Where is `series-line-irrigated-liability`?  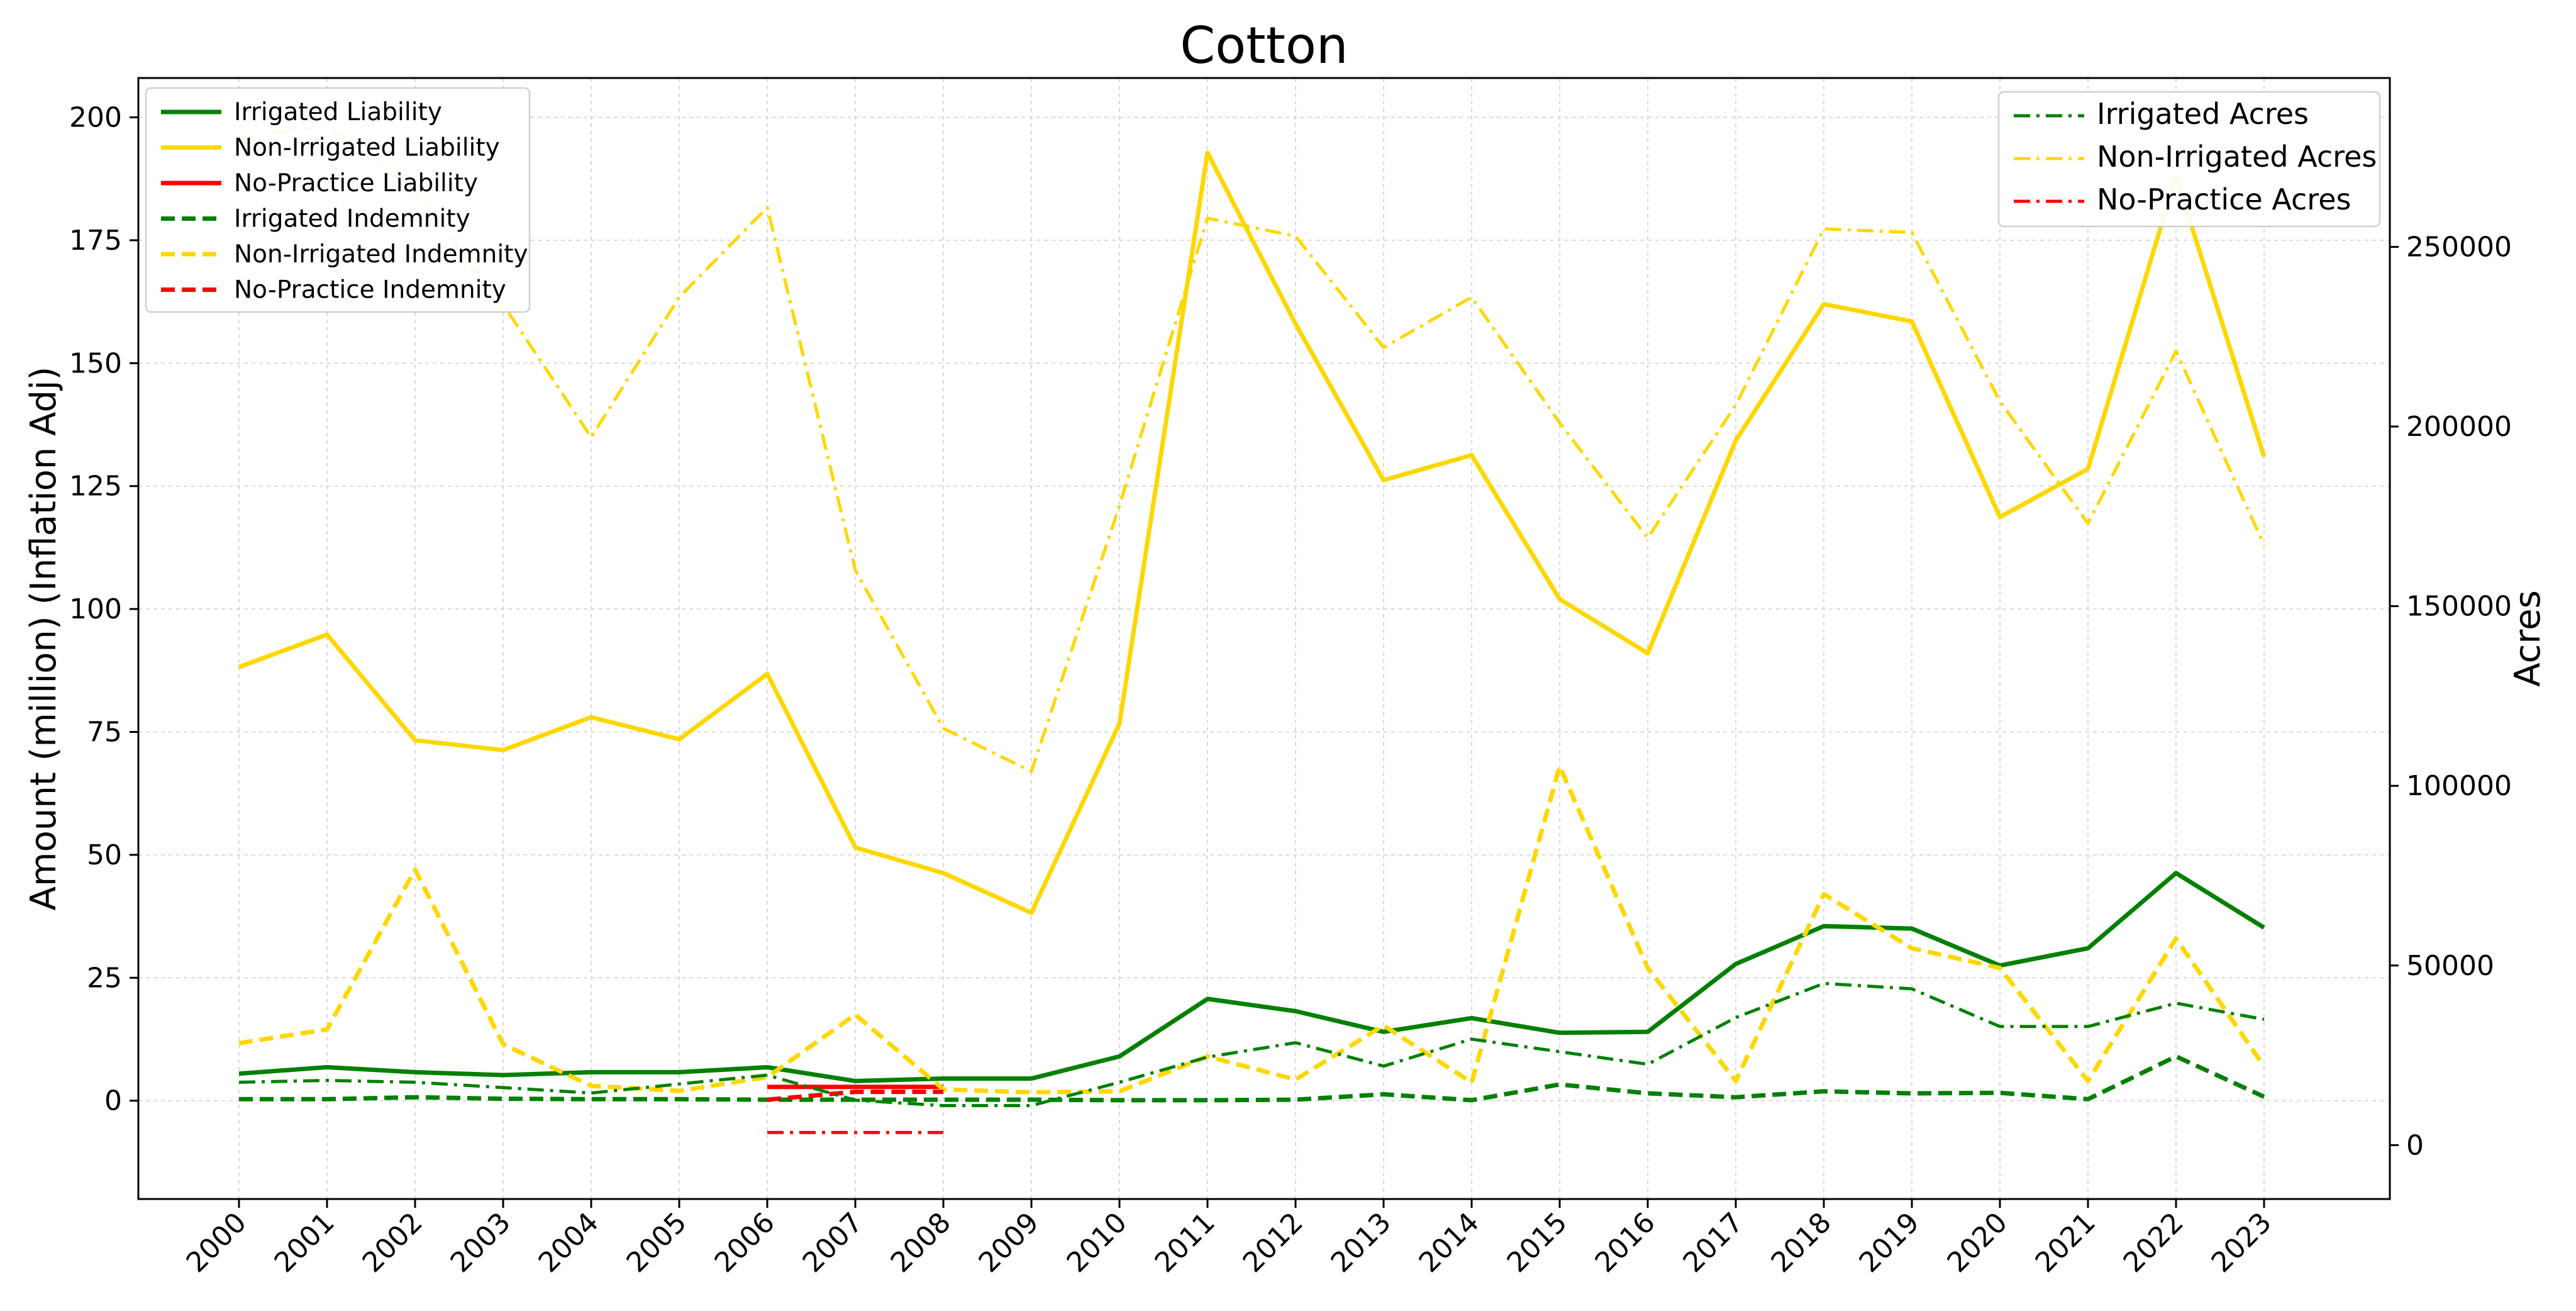 series-line-irrigated-liability is located at coordinates (1251, 977).